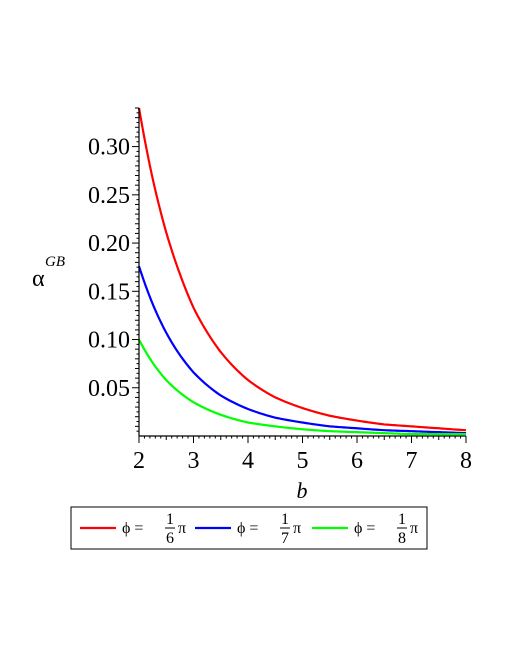  I want to click on x-tick-label: 6, so click(357, 461).